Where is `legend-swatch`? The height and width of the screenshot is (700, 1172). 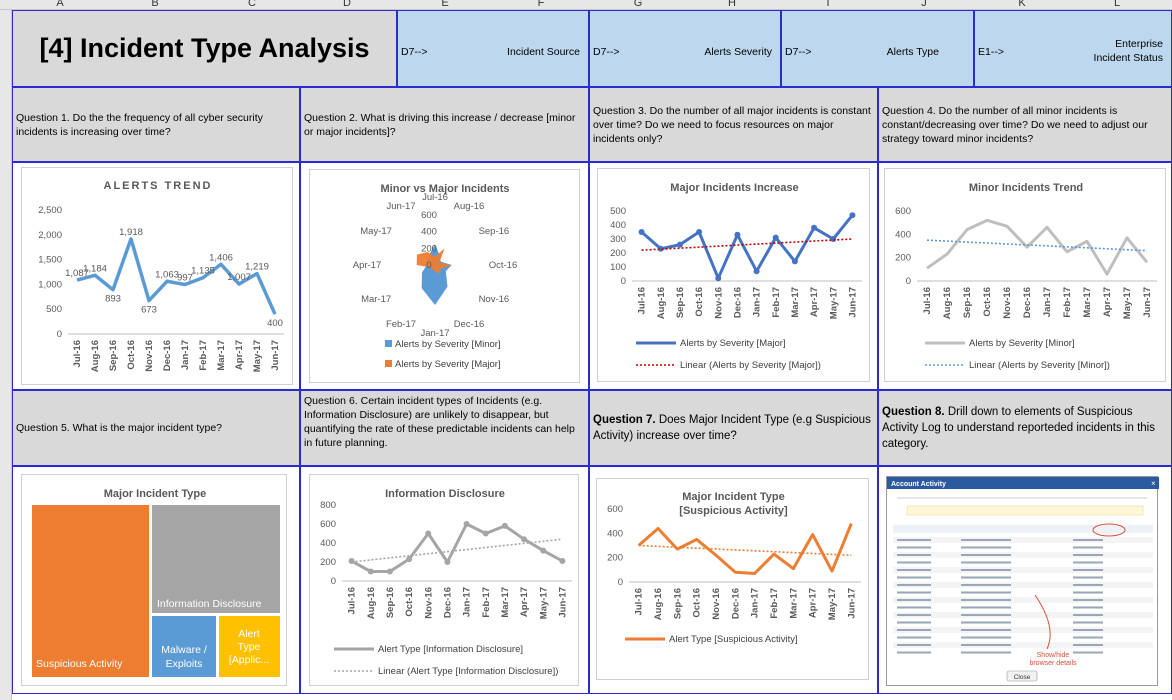 legend-swatch is located at coordinates (388, 363).